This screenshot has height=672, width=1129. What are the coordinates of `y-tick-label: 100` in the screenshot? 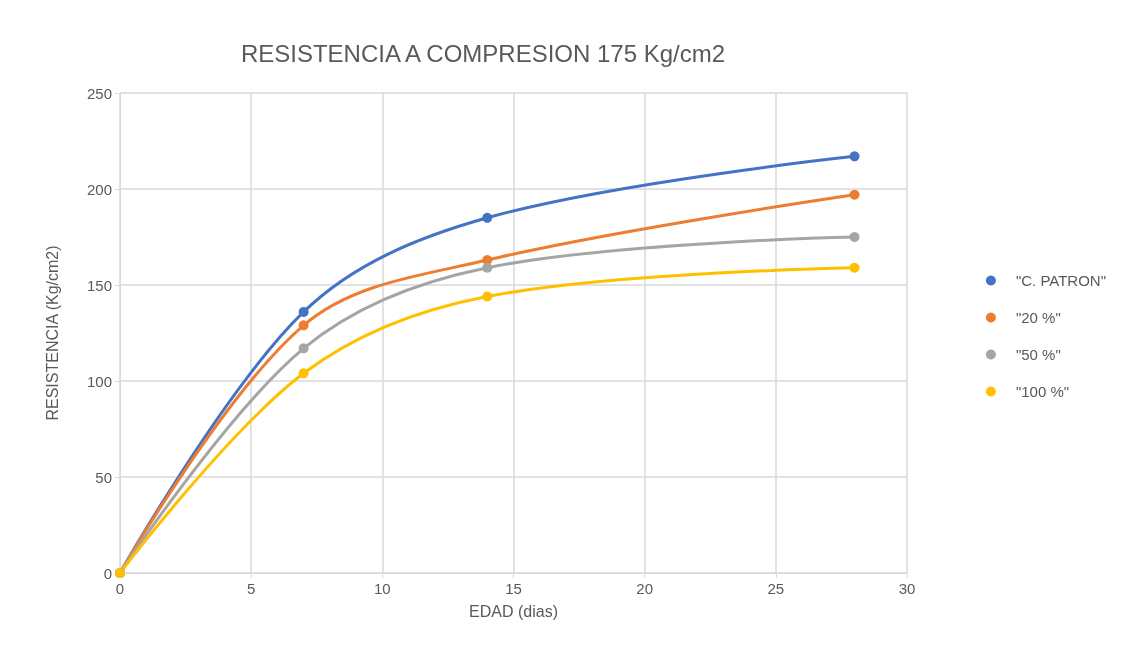 It's located at (99, 381).